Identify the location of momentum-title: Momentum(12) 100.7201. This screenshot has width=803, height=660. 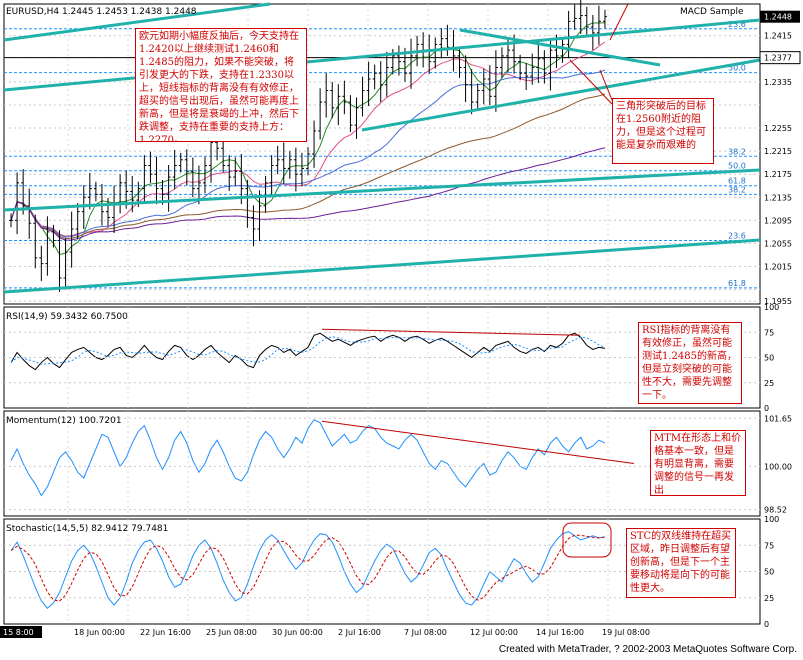
(64, 421).